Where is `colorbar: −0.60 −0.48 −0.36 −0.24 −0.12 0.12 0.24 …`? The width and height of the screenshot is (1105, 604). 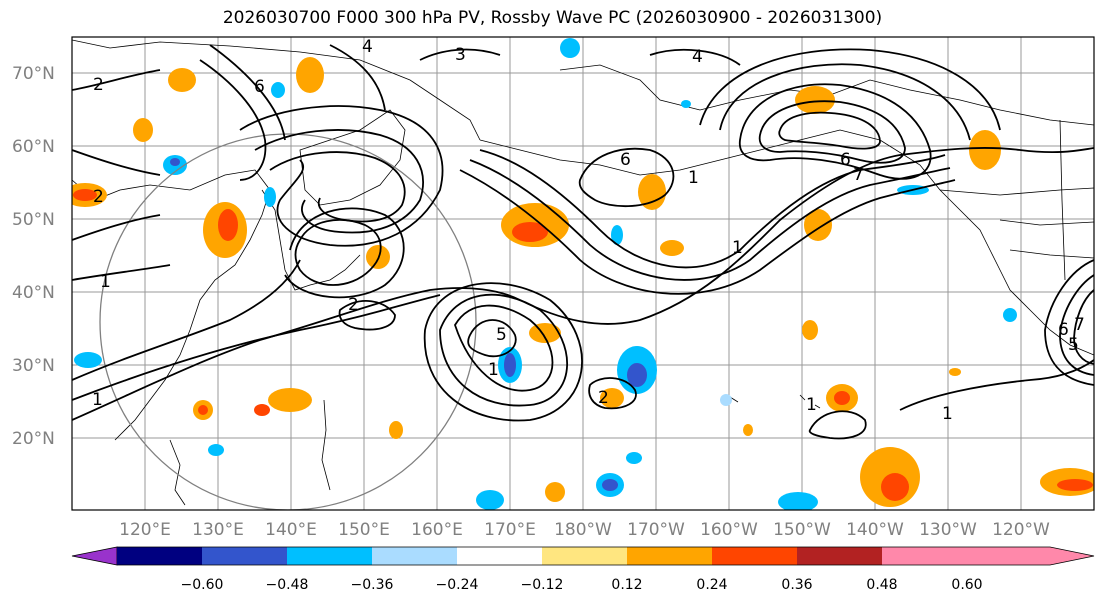 colorbar: −0.60 −0.48 −0.36 −0.24 −0.12 0.12 0.24 … is located at coordinates (583, 569).